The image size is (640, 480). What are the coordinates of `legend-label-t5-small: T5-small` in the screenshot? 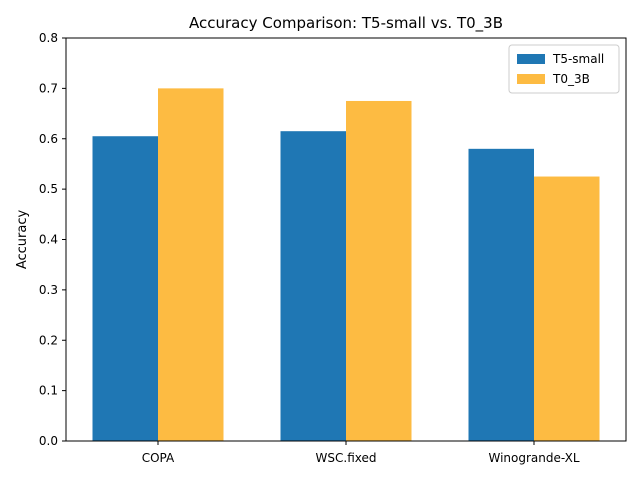 It's located at (578, 59).